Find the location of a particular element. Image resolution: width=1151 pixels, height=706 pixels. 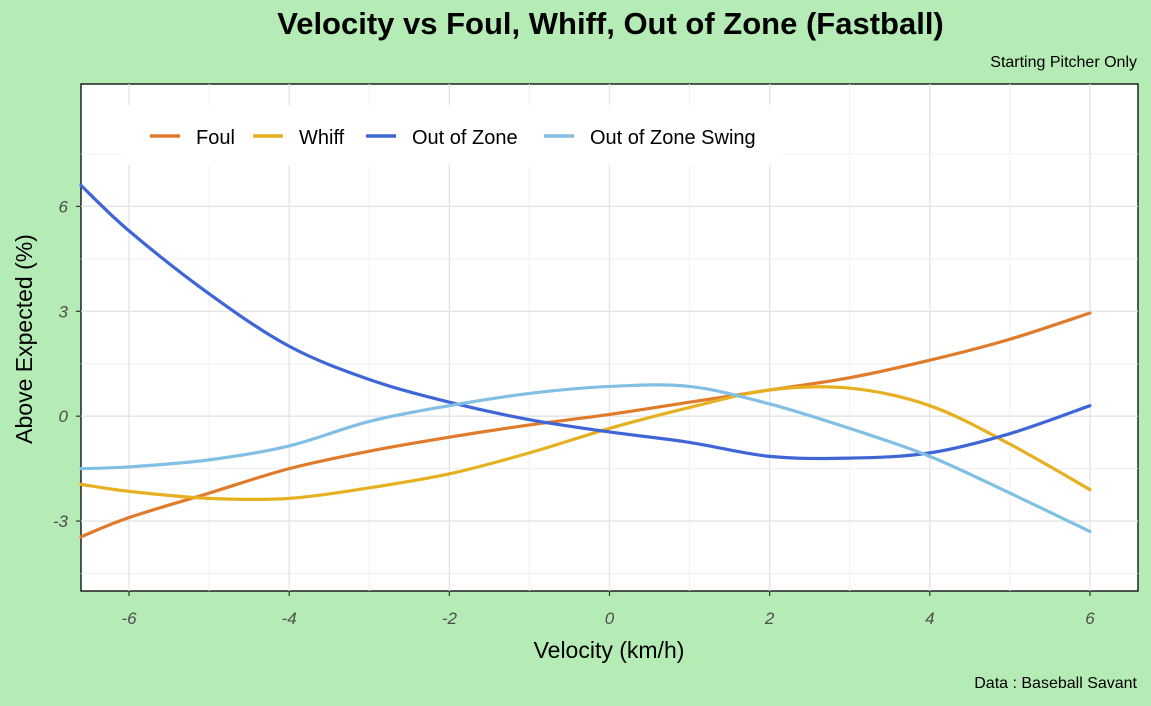

legend-box is located at coordinates (452, 135).